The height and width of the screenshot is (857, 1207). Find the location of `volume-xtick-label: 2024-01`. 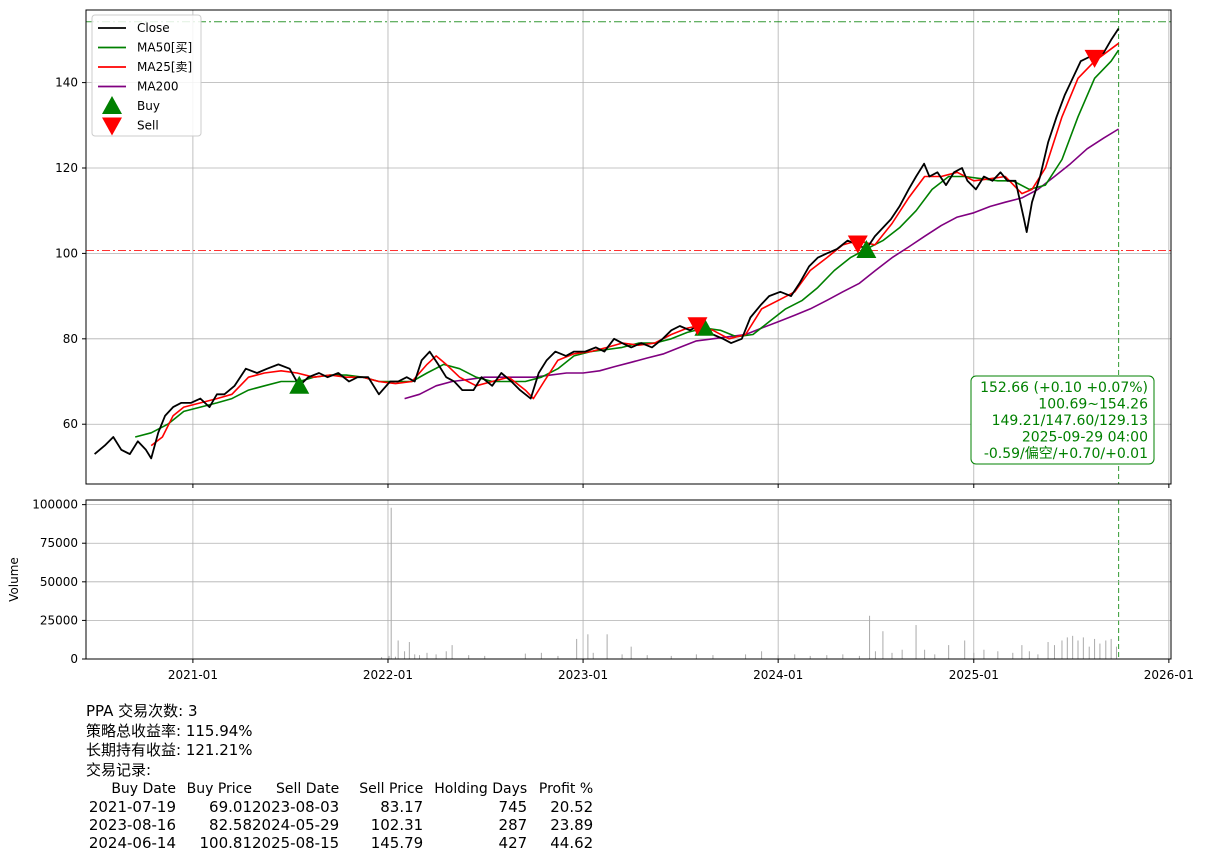

volume-xtick-label: 2024-01 is located at coordinates (778, 675).